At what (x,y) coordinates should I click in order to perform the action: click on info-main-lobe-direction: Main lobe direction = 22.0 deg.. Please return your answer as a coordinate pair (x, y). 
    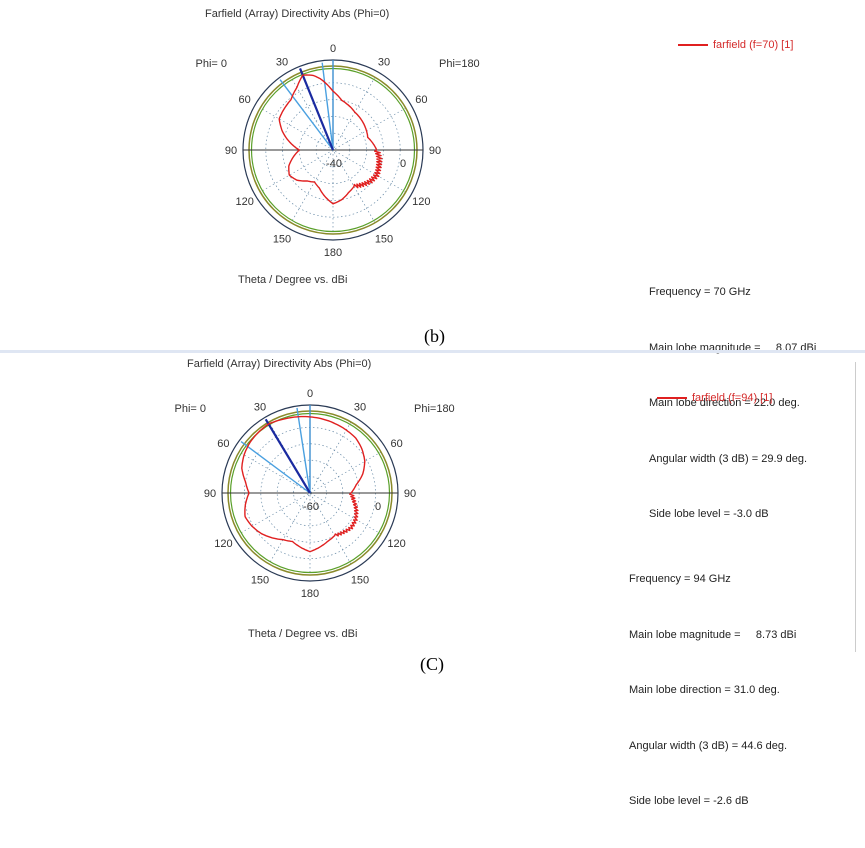
    Looking at the image, I should click on (724, 403).